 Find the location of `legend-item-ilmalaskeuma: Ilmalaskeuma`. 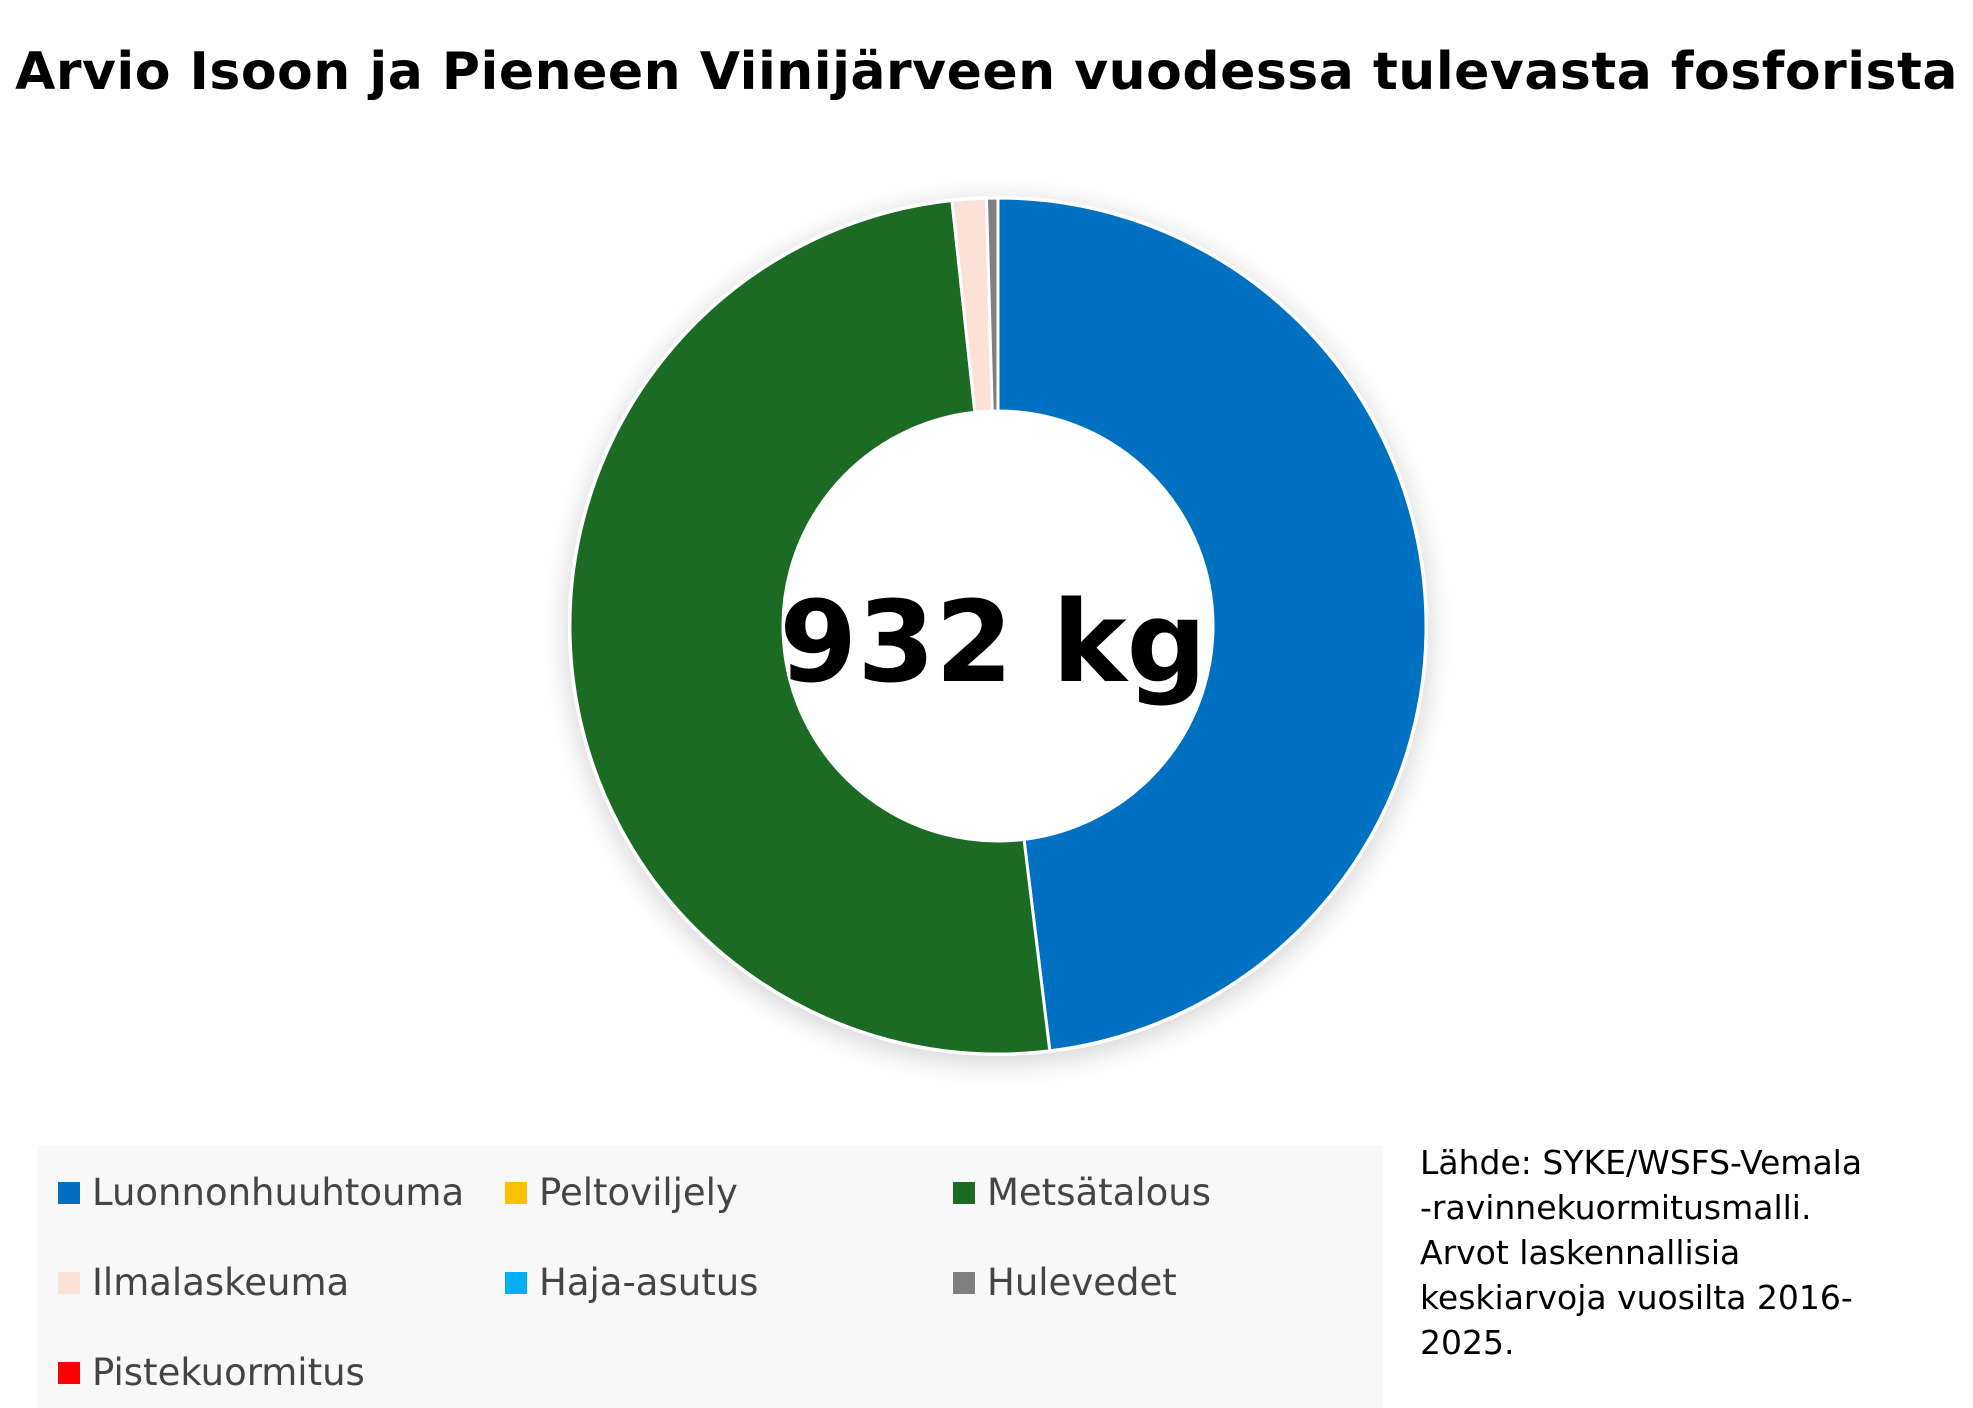

legend-item-ilmalaskeuma: Ilmalaskeuma is located at coordinates (203, 1282).